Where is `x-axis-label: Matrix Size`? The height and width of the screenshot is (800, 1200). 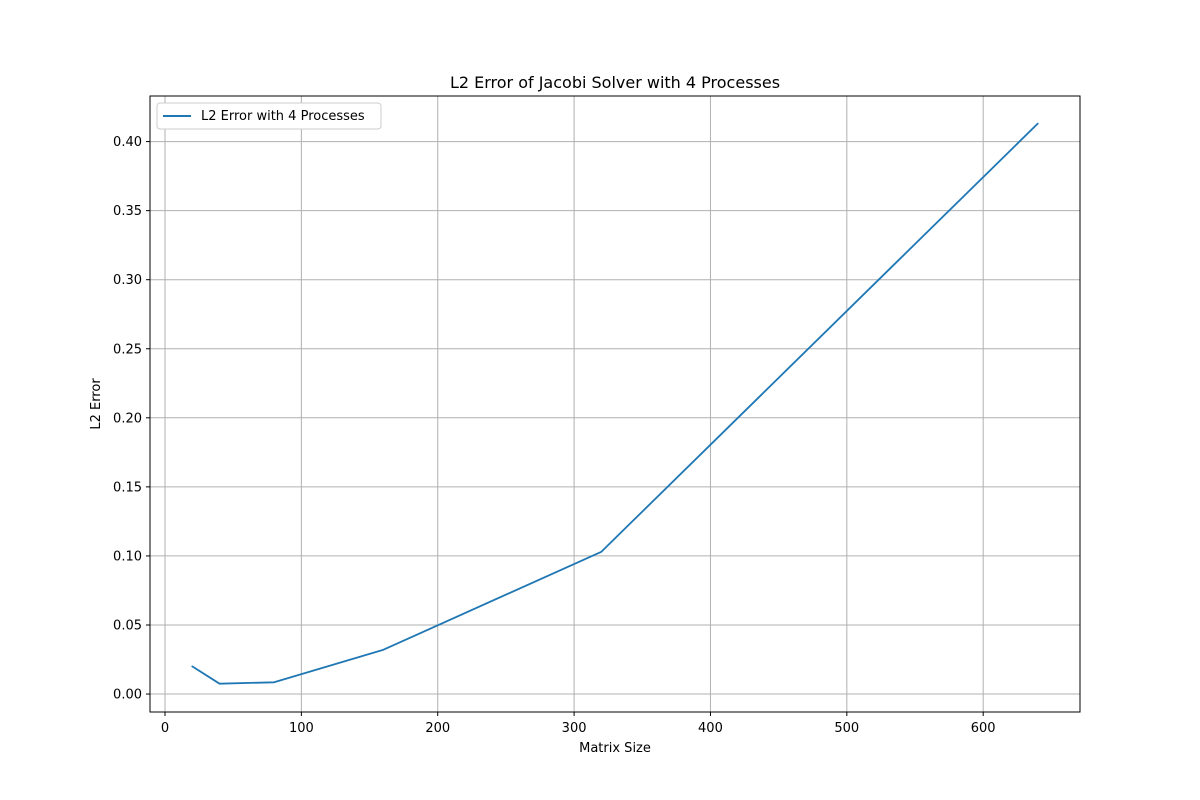 x-axis-label: Matrix Size is located at coordinates (615, 748).